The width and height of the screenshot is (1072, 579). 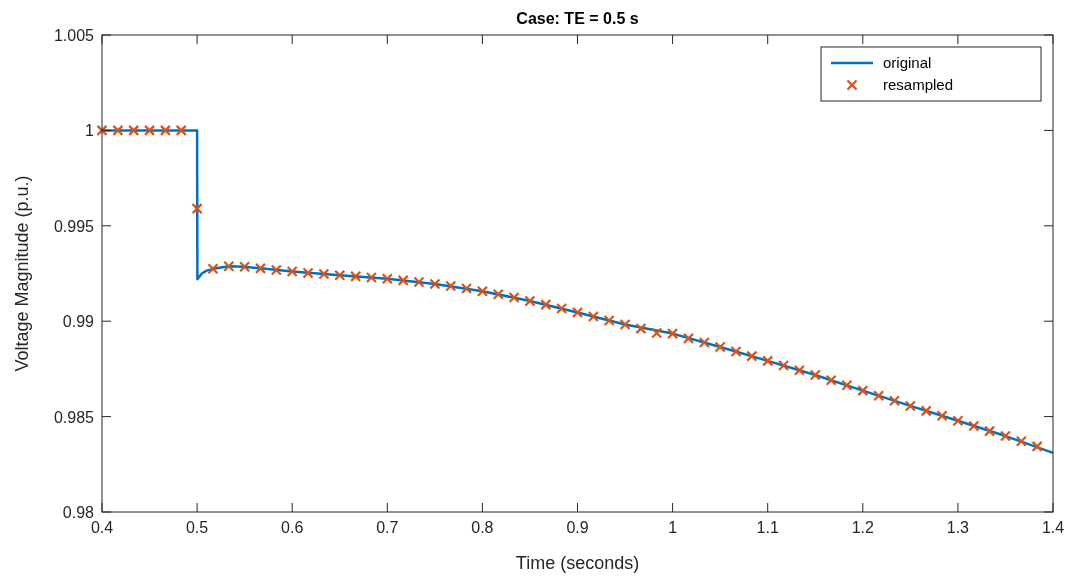 I want to click on x-tick-label: 0.6, so click(x=292, y=527).